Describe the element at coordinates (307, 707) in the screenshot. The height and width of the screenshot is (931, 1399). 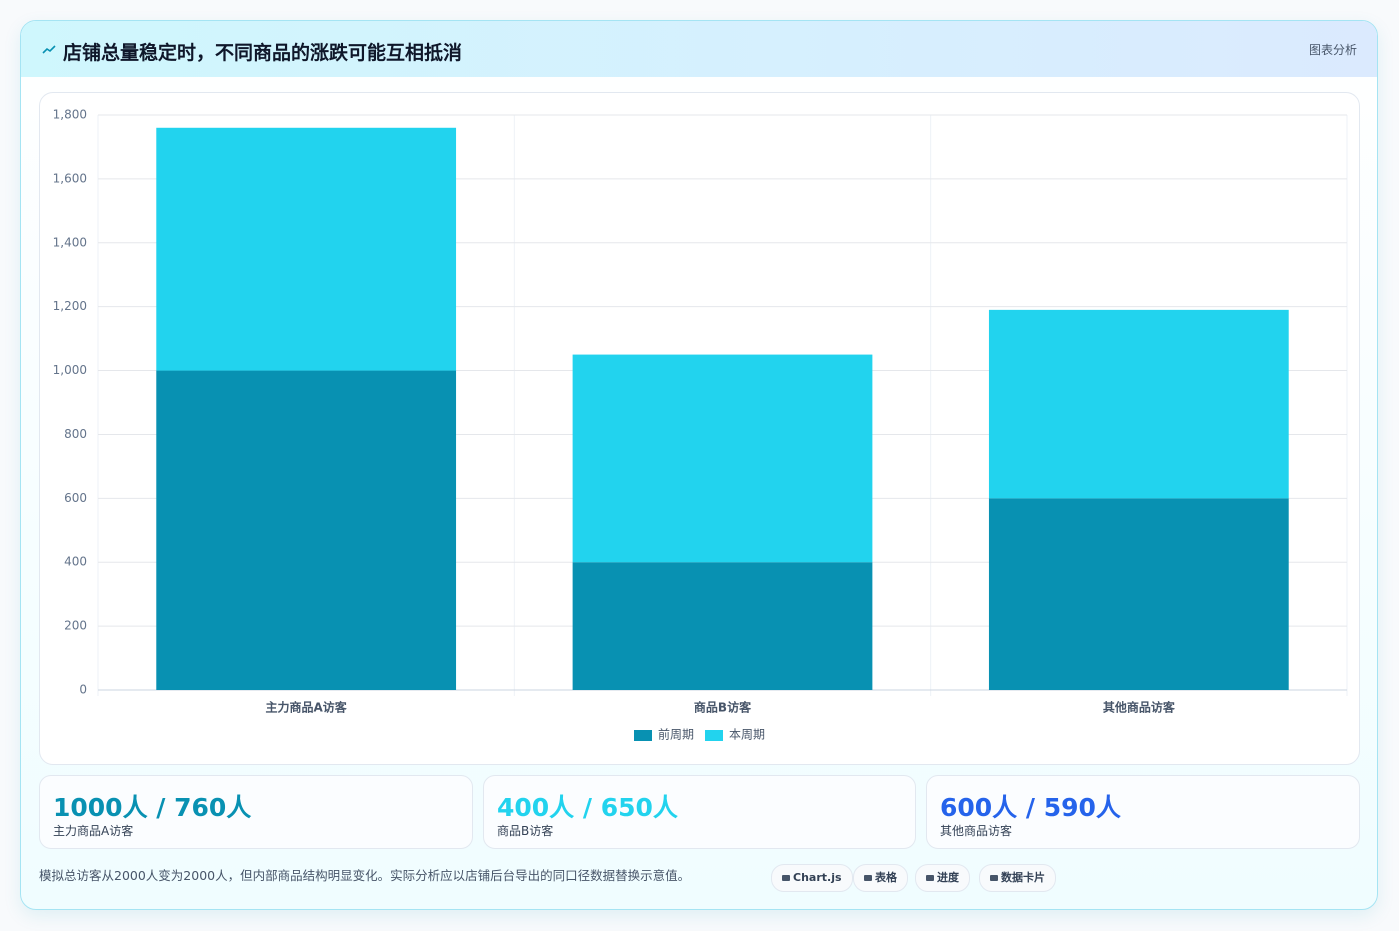
I see `x-tick-label: 主力商品A访客` at that location.